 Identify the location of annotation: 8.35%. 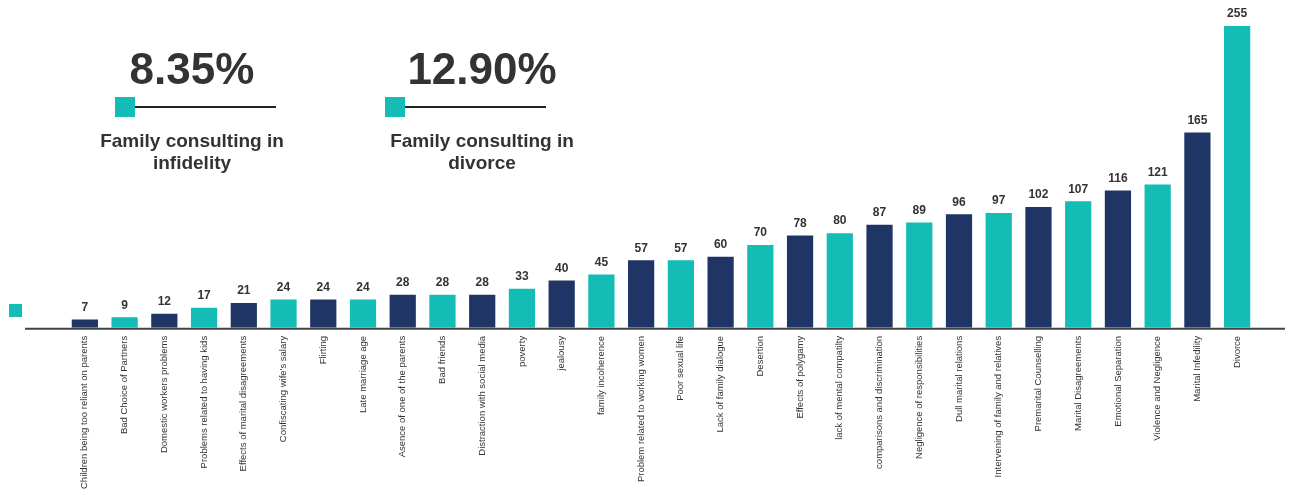
(192, 69).